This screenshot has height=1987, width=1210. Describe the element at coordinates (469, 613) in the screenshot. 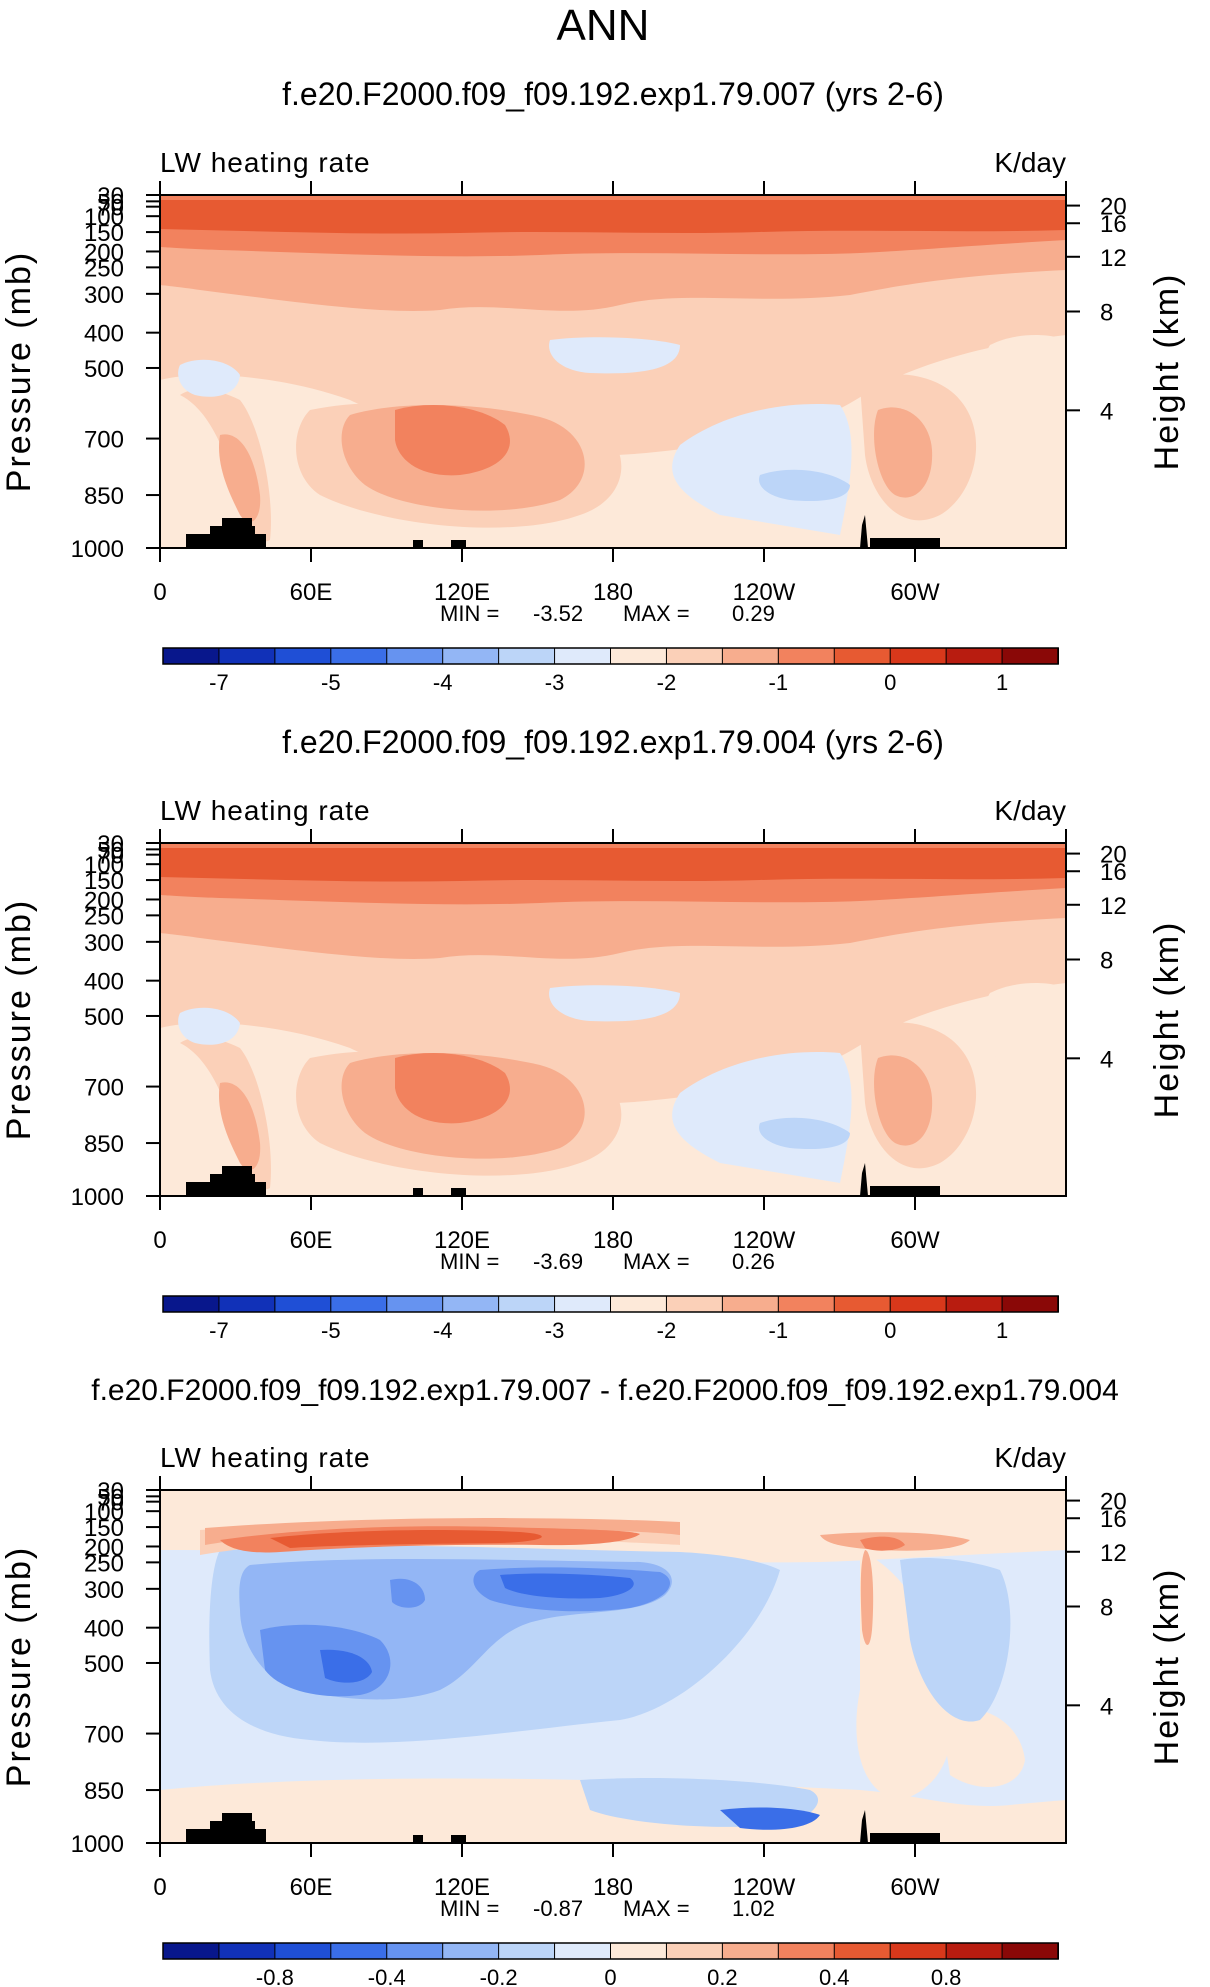

I see `min-label: MIN =` at that location.